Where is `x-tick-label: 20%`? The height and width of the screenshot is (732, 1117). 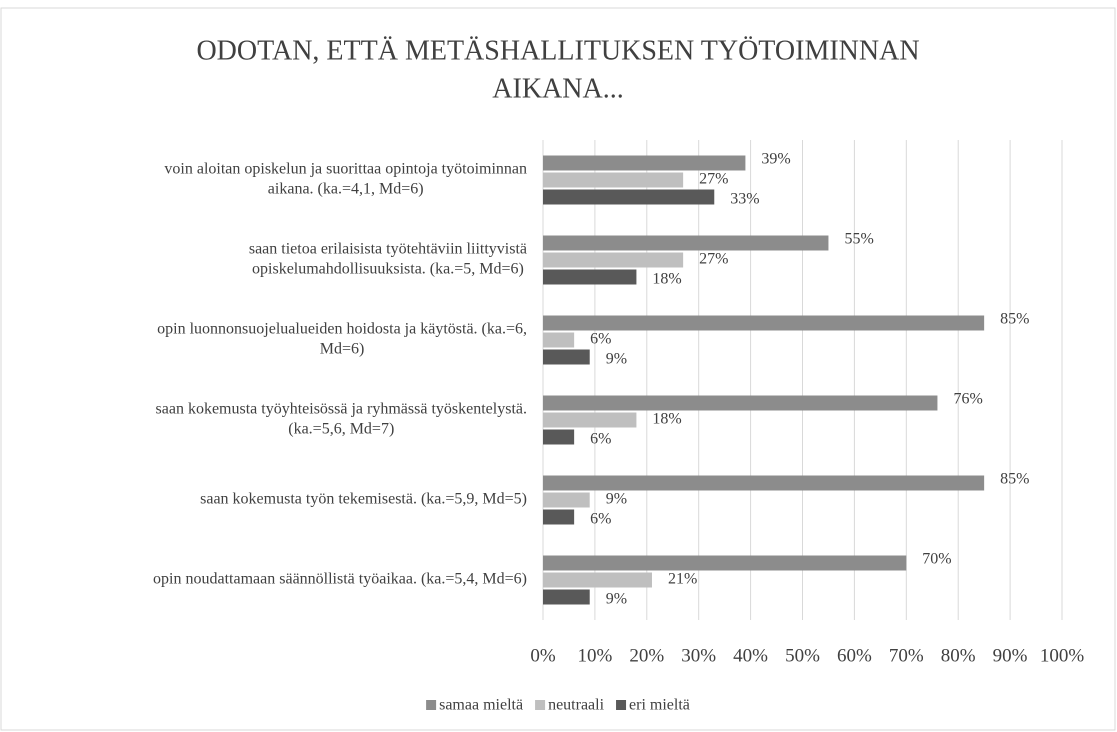 x-tick-label: 20% is located at coordinates (646, 655).